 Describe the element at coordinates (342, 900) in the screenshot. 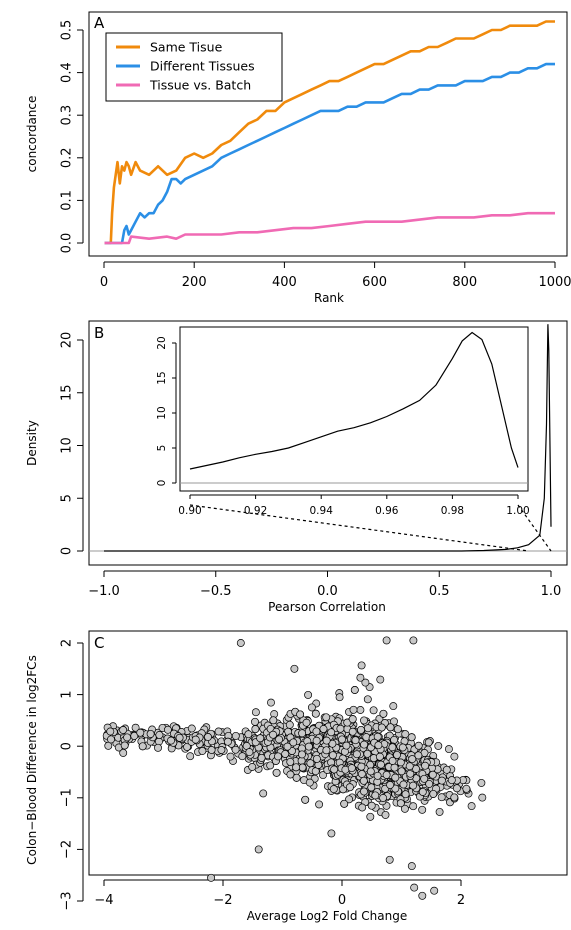

I see `x-tick-label: 0` at that location.